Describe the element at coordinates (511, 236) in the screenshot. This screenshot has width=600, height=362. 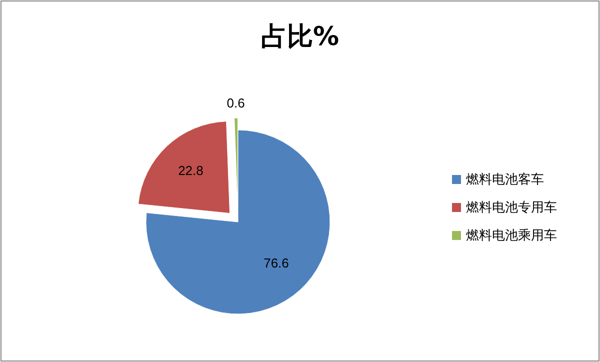
I see `legend-label: 燃料电池乘用车` at that location.